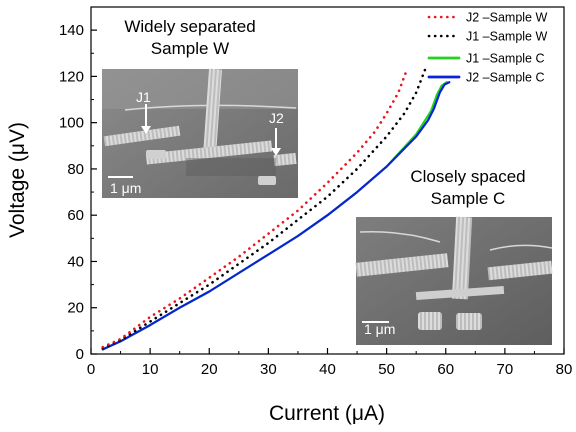 The height and width of the screenshot is (432, 576). I want to click on x-tick-label: 50, so click(386, 369).